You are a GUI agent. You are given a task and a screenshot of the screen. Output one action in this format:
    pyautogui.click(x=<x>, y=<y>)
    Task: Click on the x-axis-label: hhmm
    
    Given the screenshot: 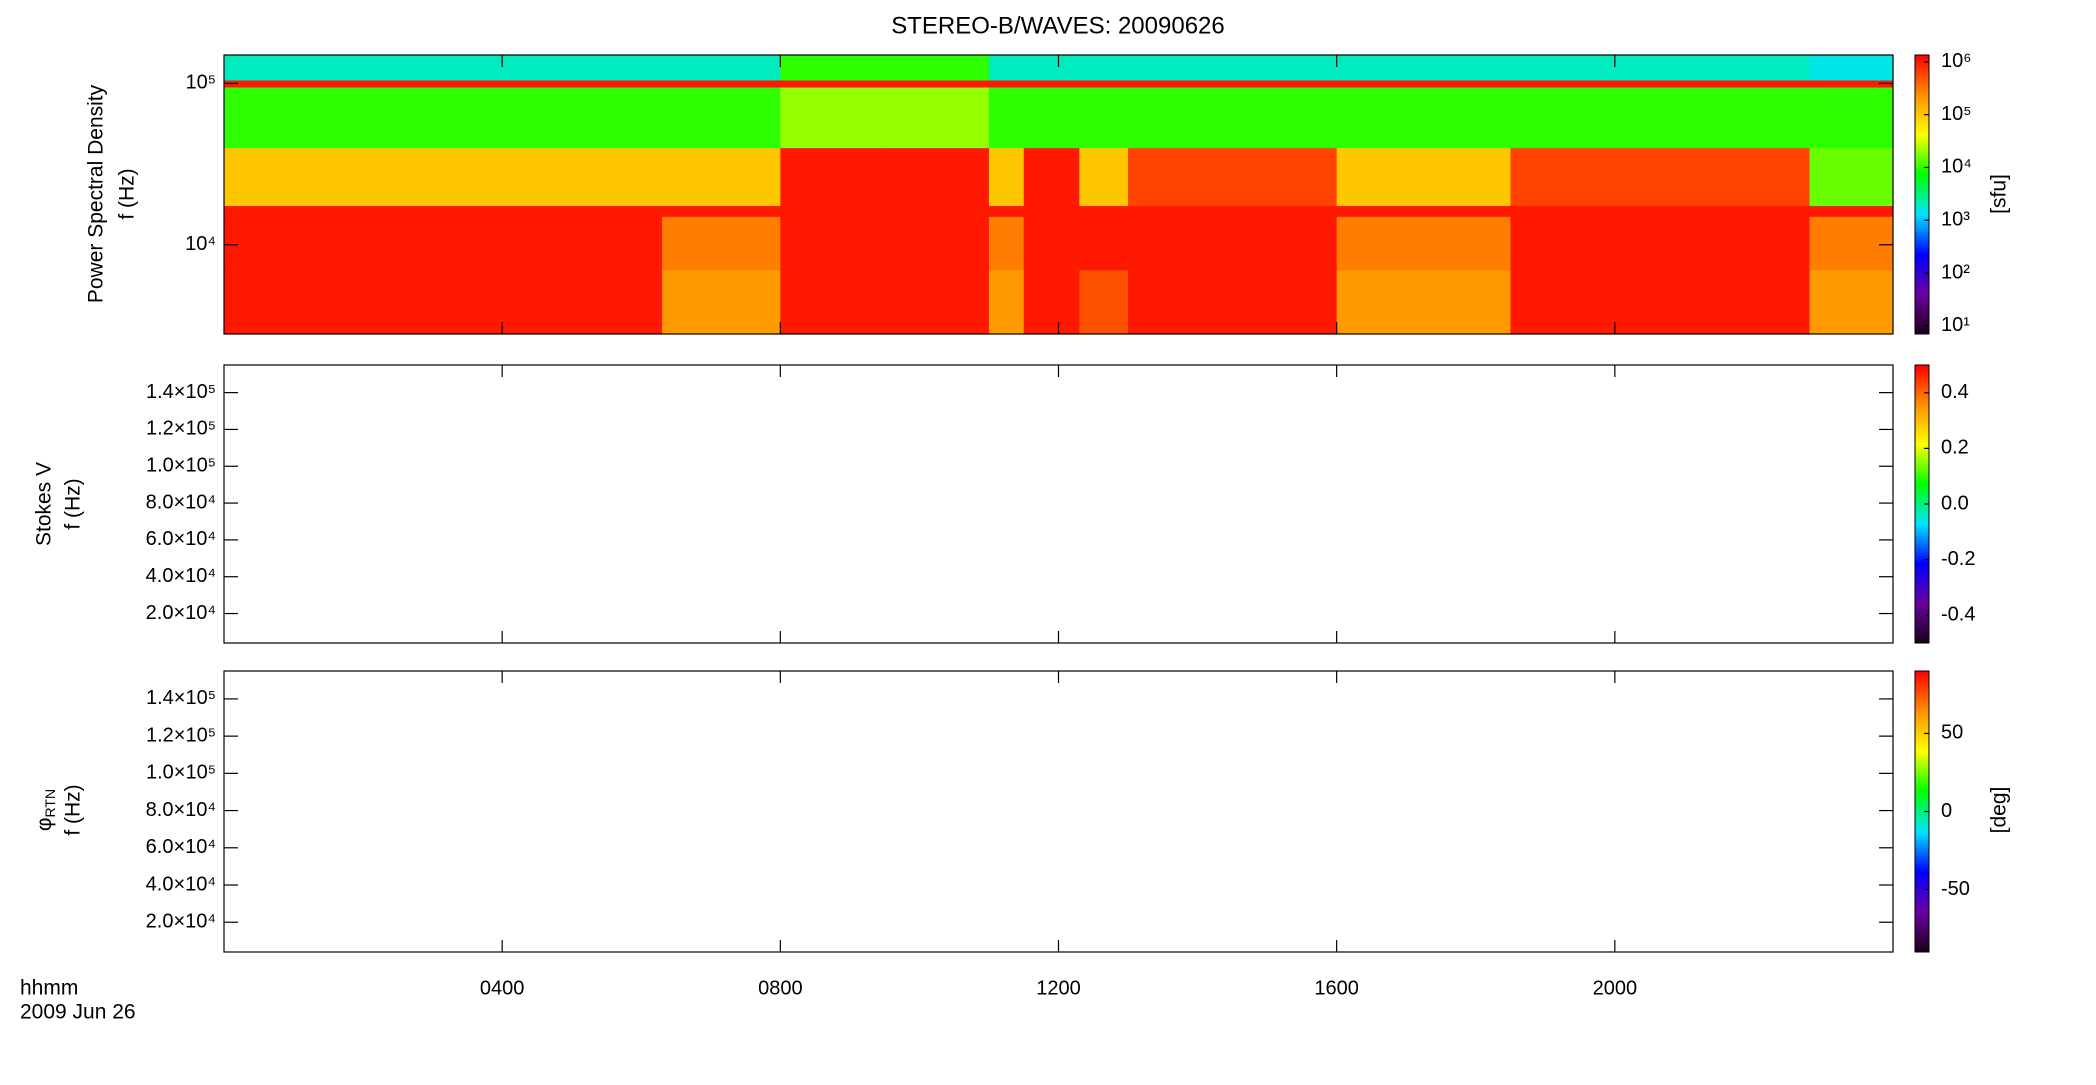 What is the action you would take?
    pyautogui.click(x=49, y=988)
    